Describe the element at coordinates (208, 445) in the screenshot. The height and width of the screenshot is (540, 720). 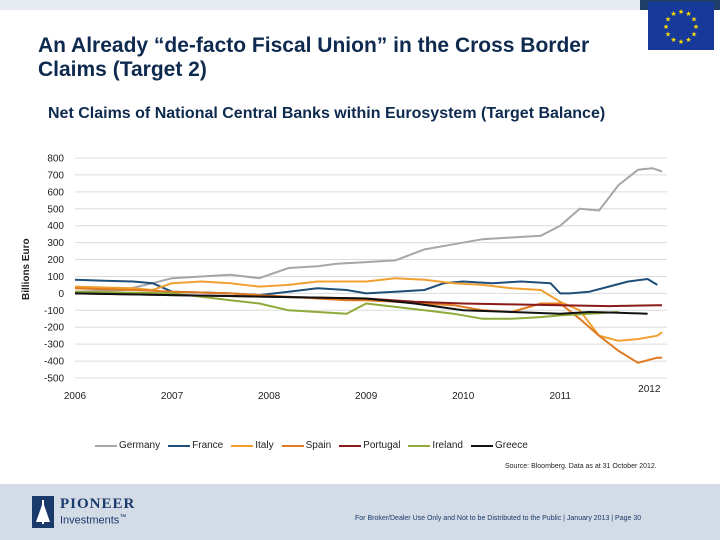
I see `legend-label: France` at that location.